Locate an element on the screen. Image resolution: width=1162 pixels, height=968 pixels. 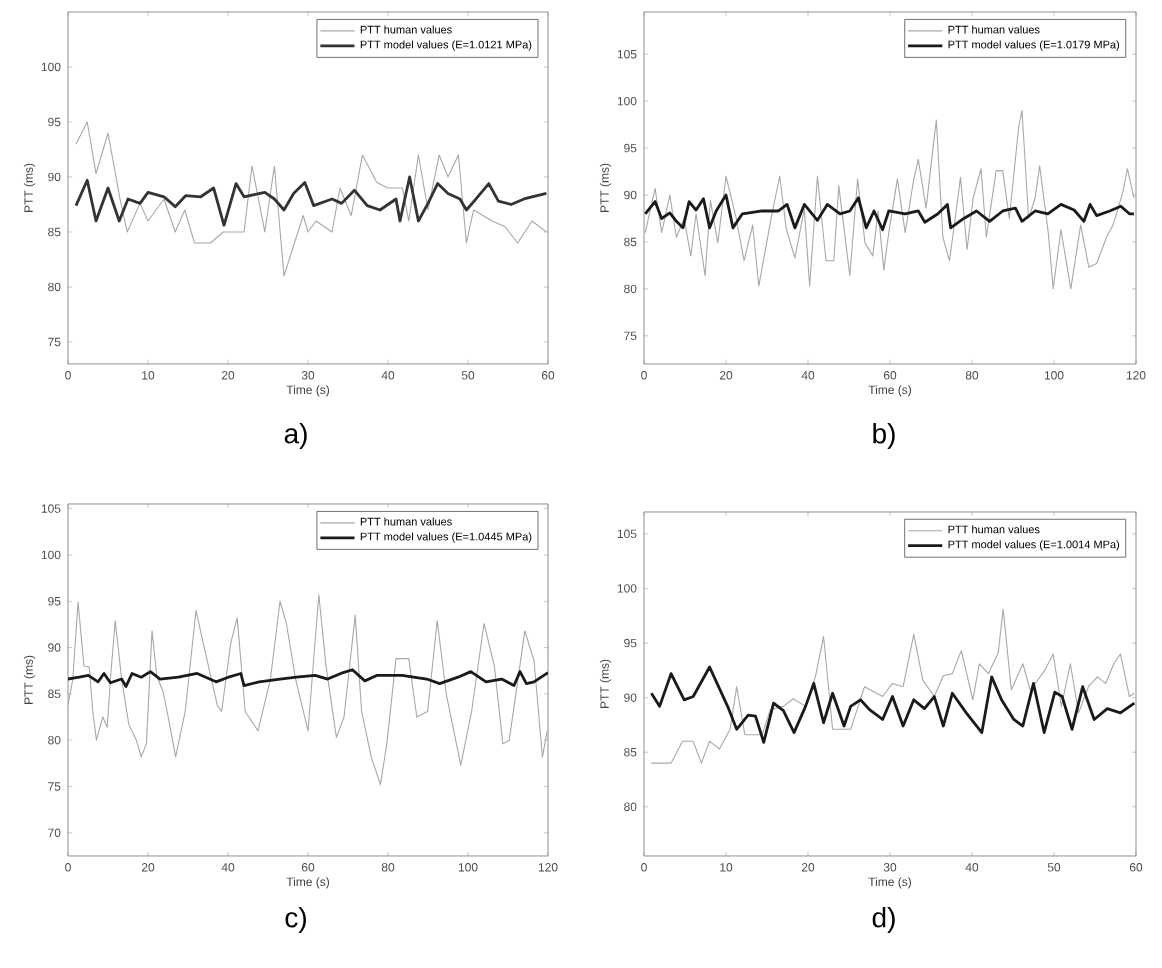
text: d) is located at coordinates (883, 920).